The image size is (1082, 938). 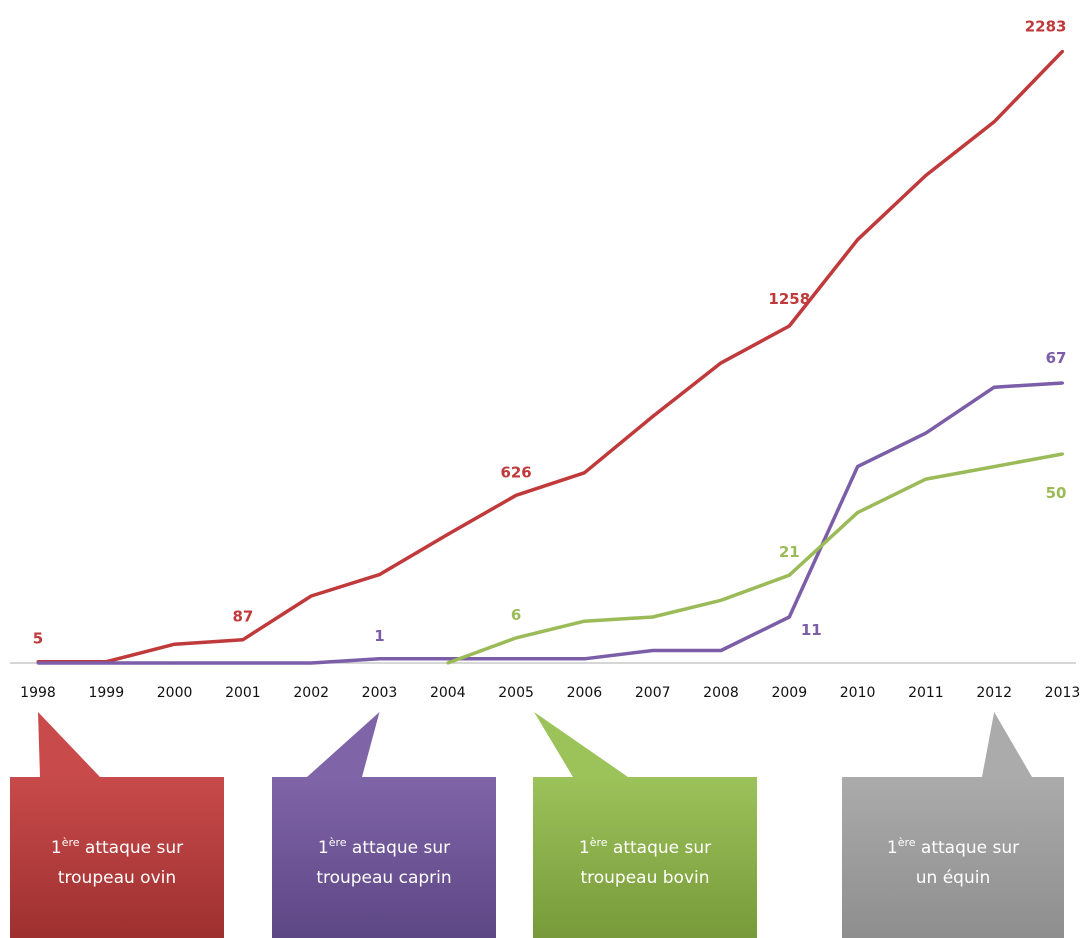 What do you see at coordinates (516, 615) in the screenshot?
I see `data-label: 6` at bounding box center [516, 615].